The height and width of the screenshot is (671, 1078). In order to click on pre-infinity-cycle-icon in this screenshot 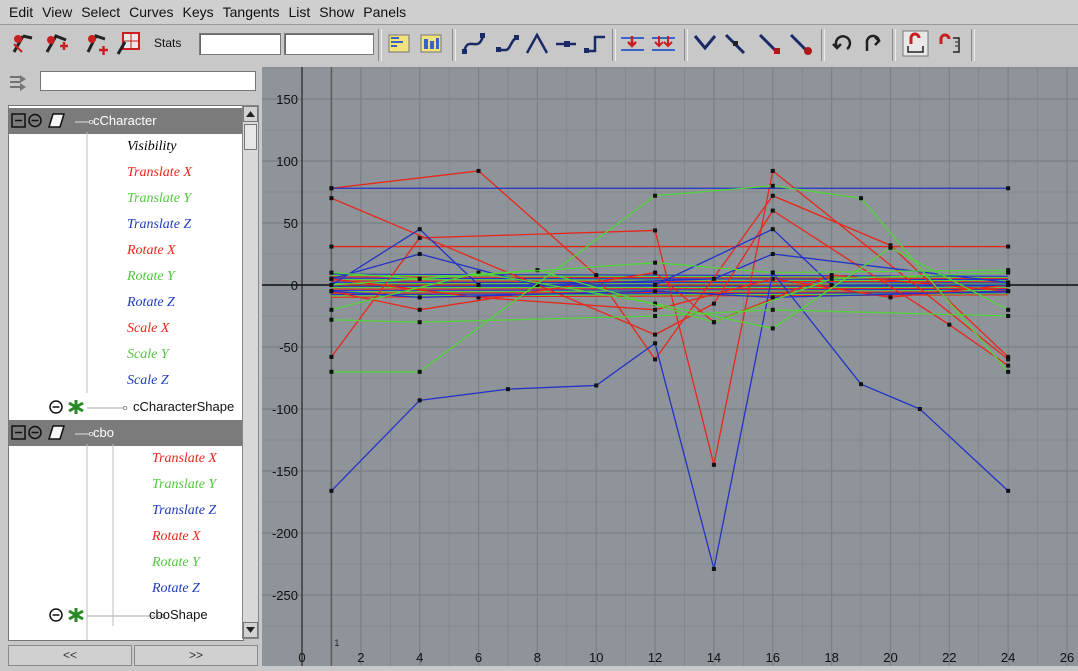, I will do `click(842, 43)`.